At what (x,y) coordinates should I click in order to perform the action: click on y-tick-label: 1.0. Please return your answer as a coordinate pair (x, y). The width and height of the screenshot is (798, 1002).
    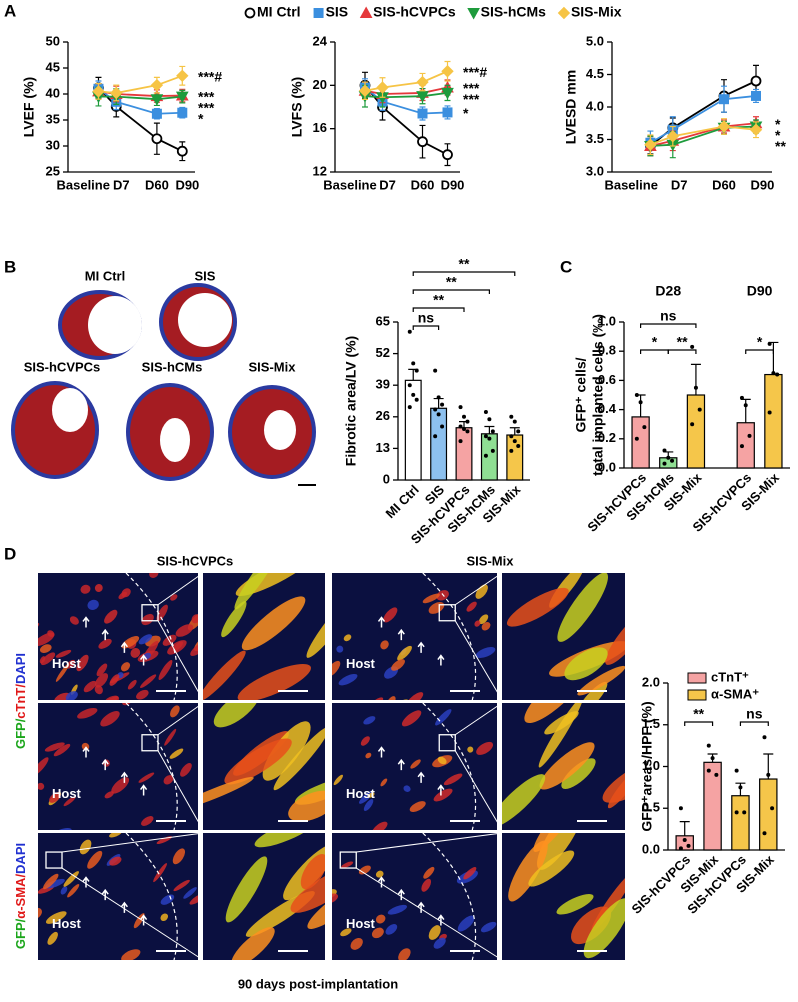
    Looking at the image, I should click on (651, 765).